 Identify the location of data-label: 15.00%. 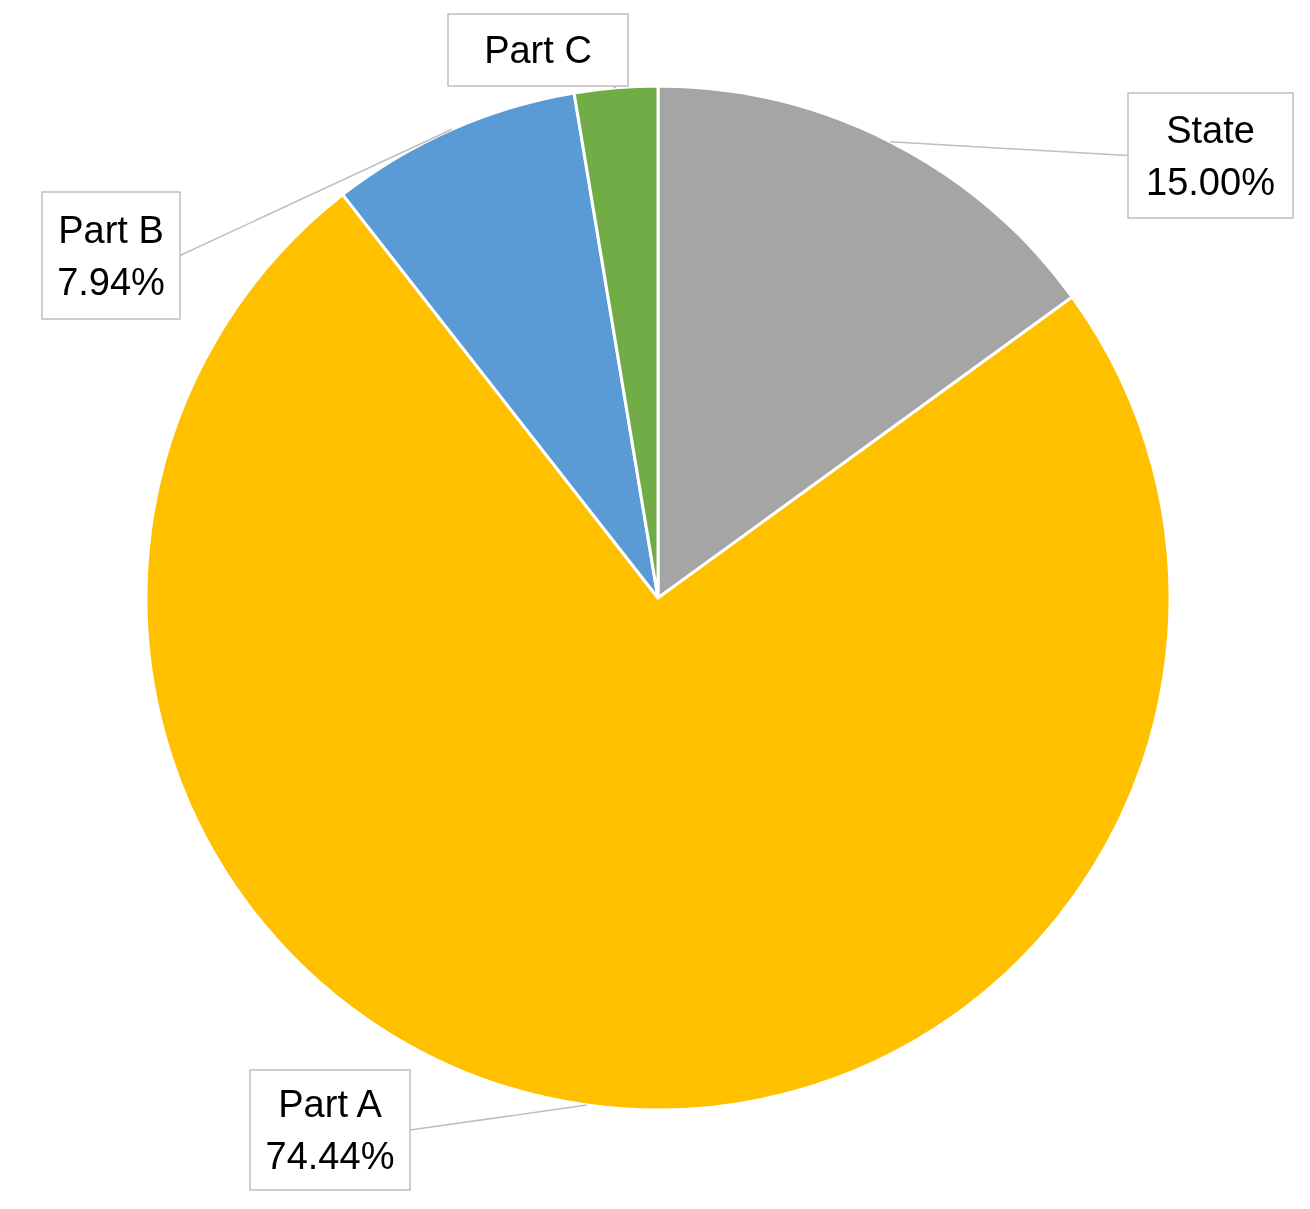
(1210, 181).